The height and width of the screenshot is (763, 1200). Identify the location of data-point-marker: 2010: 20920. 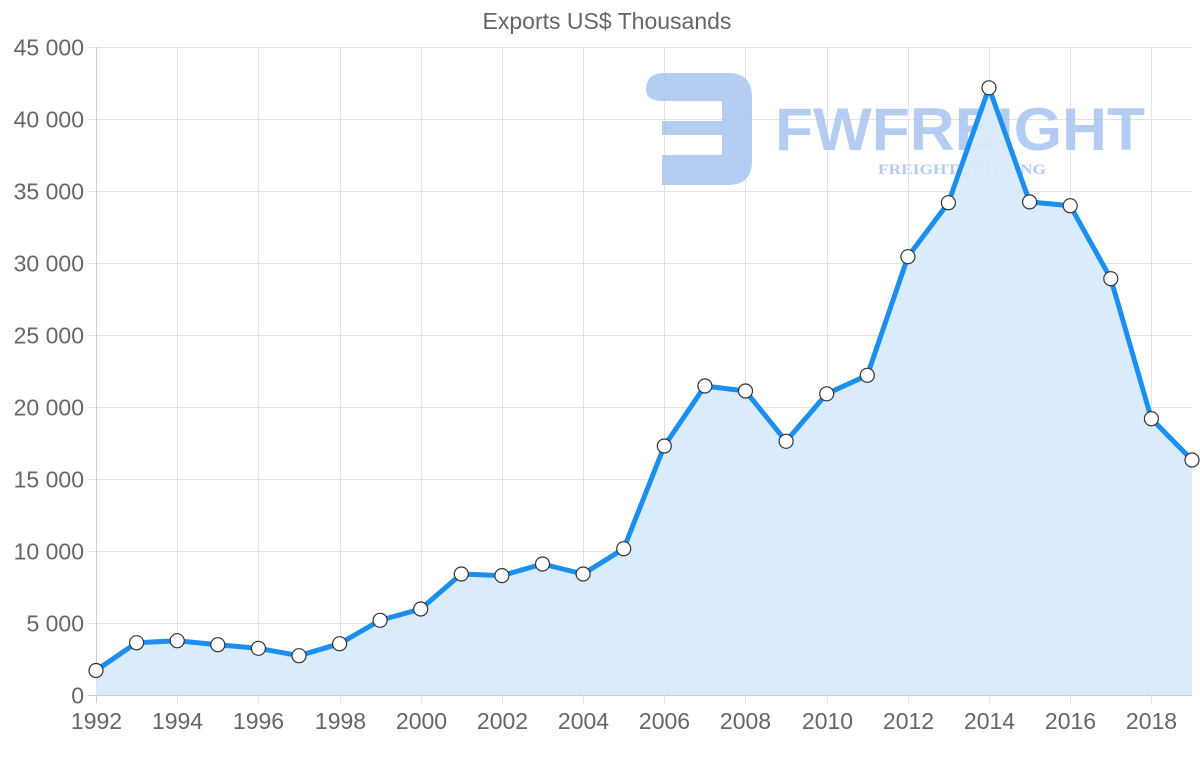
(827, 394).